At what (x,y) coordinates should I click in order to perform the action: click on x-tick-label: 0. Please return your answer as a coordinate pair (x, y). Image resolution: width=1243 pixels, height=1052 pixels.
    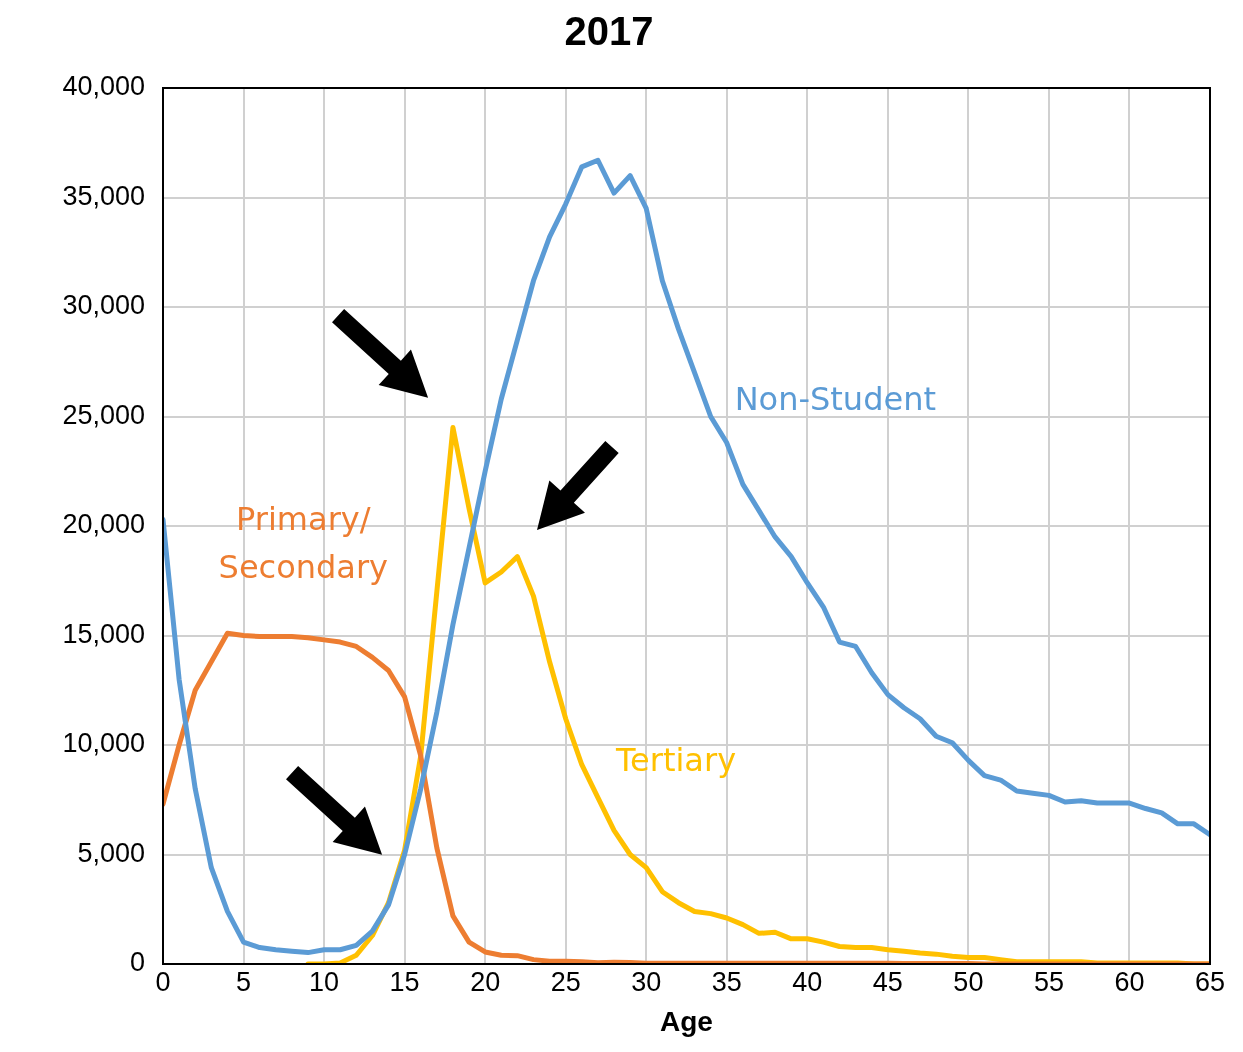
    Looking at the image, I should click on (163, 981).